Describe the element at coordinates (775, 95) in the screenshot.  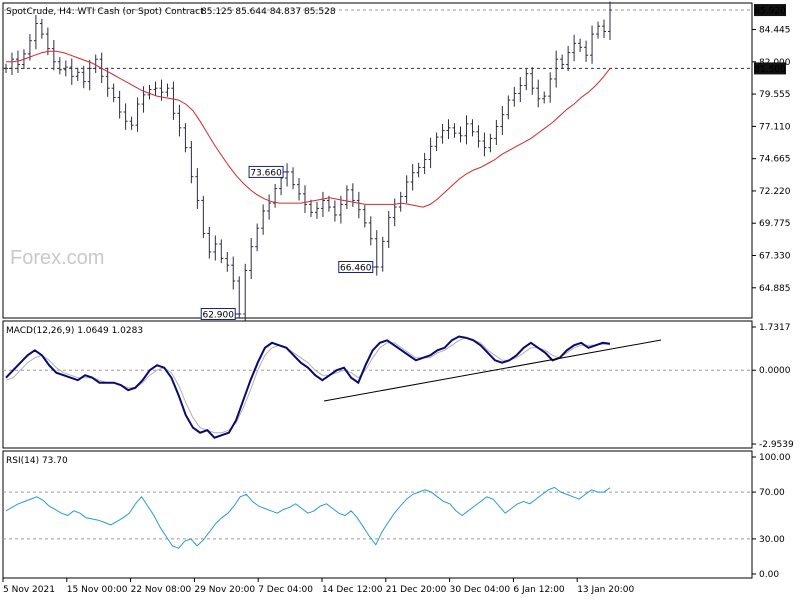
I see `price-axis-label-2: 79.555` at that location.